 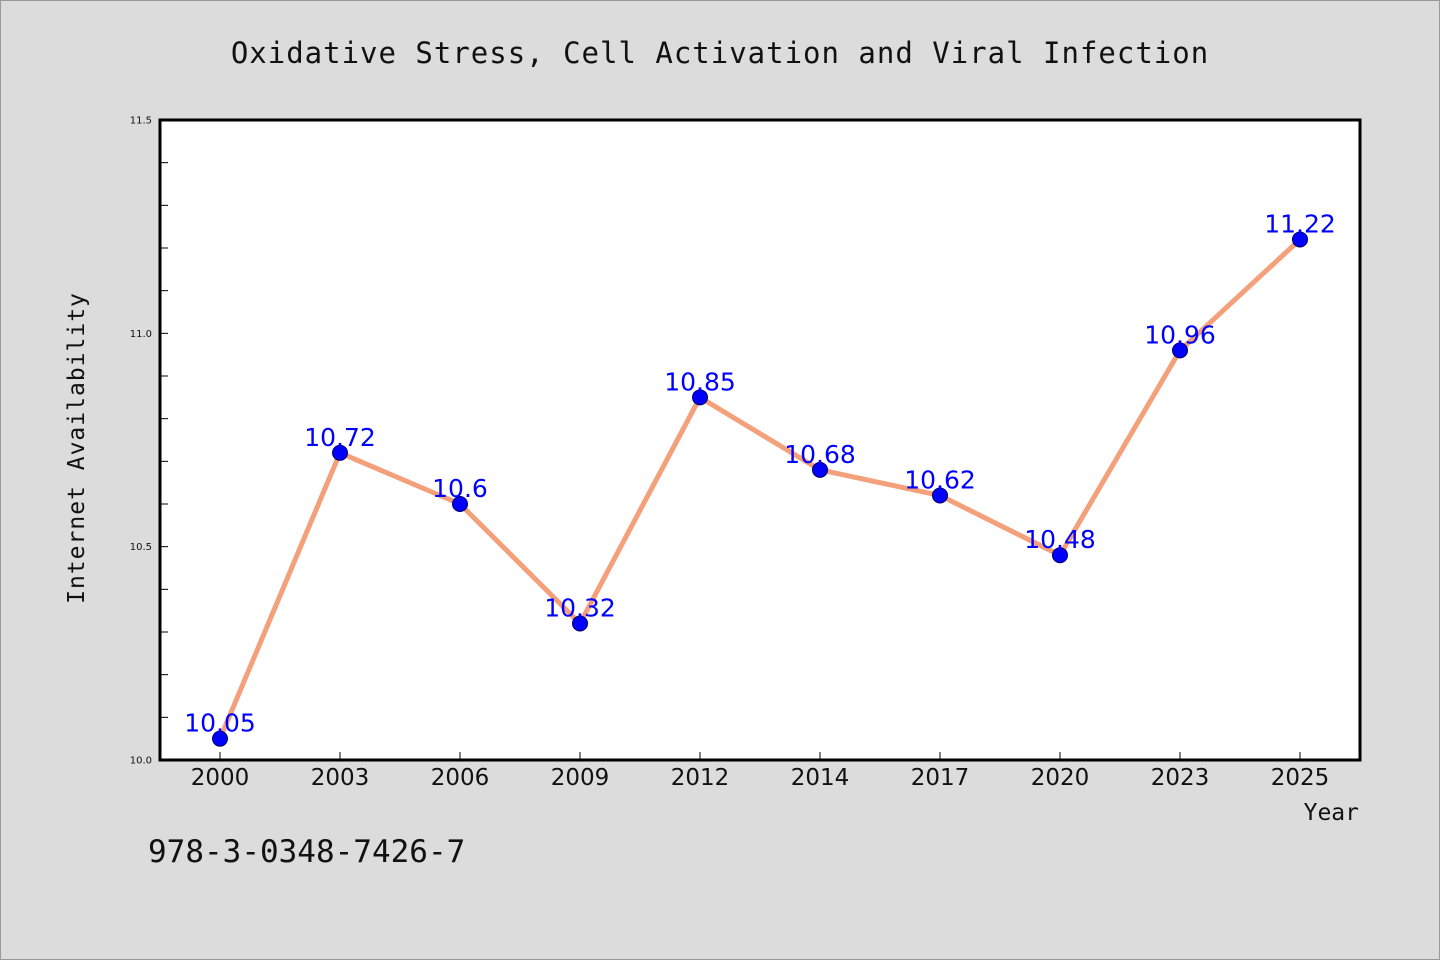 What do you see at coordinates (940, 778) in the screenshot?
I see `x-tick-label: 2017` at bounding box center [940, 778].